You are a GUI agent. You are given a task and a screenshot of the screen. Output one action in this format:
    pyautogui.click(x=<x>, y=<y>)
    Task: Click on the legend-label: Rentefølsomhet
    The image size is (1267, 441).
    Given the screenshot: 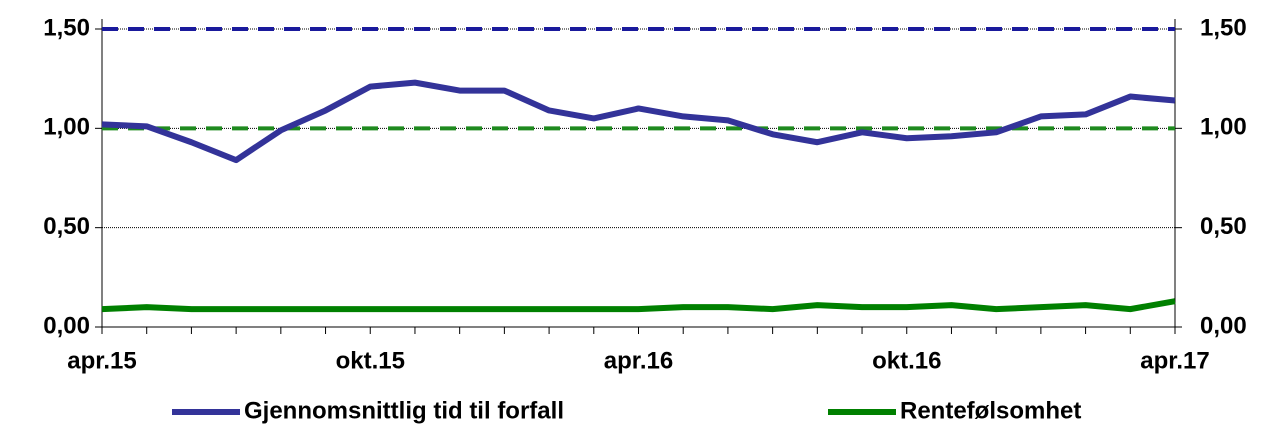 What is the action you would take?
    pyautogui.click(x=990, y=410)
    